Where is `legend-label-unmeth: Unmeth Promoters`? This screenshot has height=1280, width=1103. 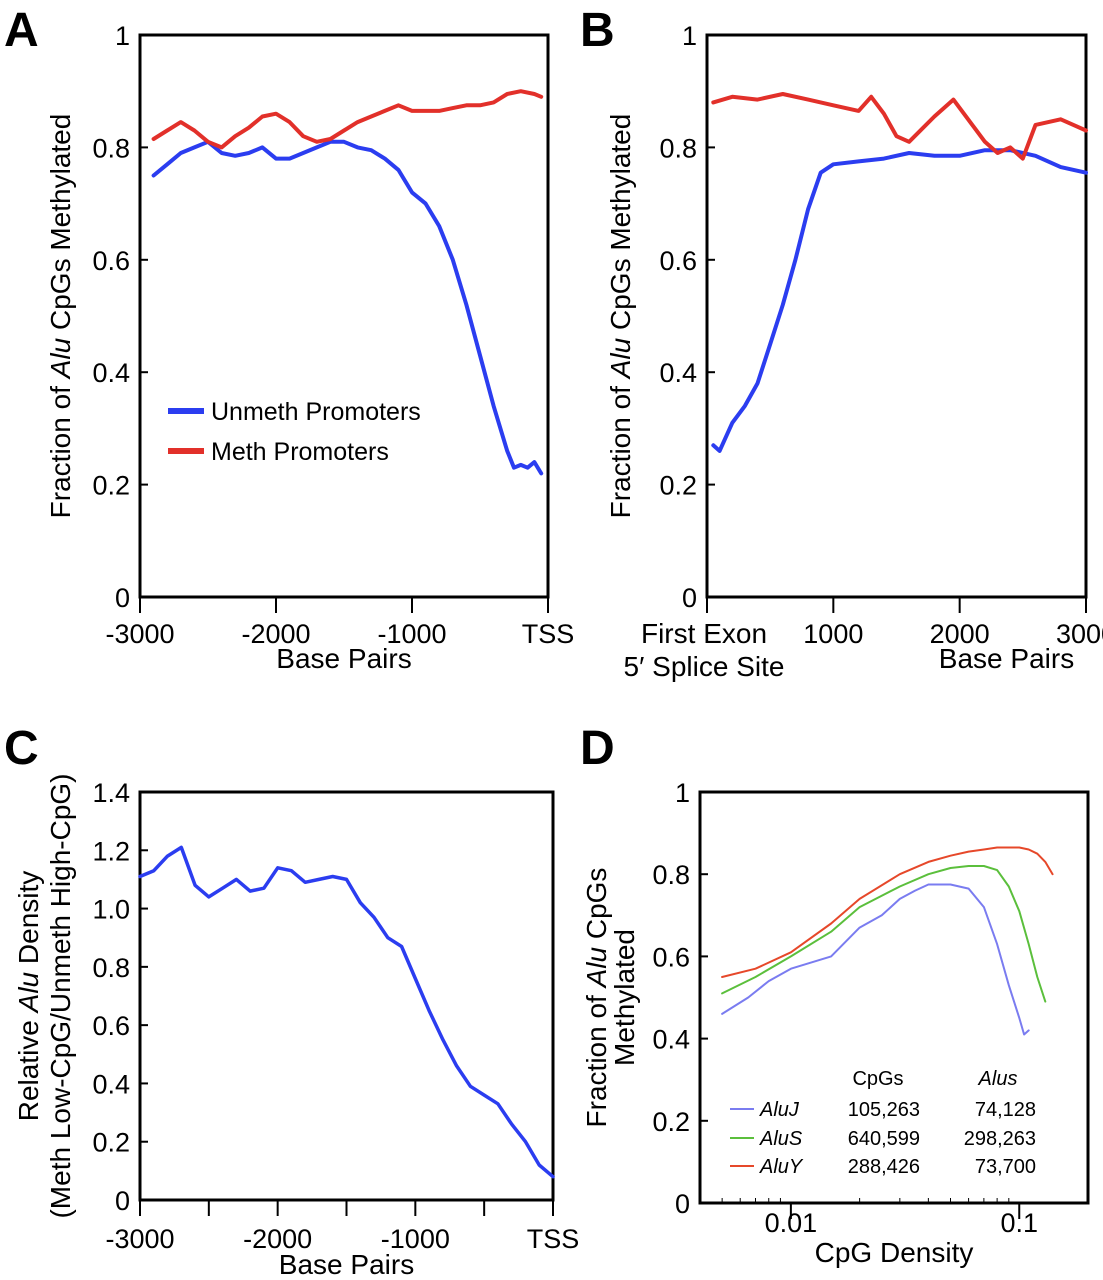
legend-label-unmeth: Unmeth Promoters is located at coordinates (316, 412).